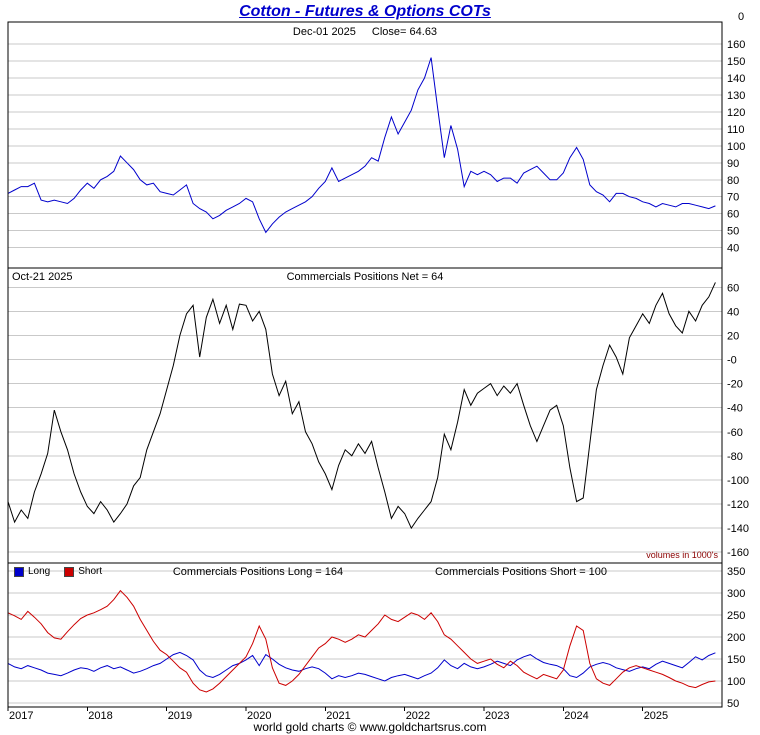 Image resolution: width=760 pixels, height=735 pixels. Describe the element at coordinates (736, 594) in the screenshot. I see `y-tick-label: 300` at that location.